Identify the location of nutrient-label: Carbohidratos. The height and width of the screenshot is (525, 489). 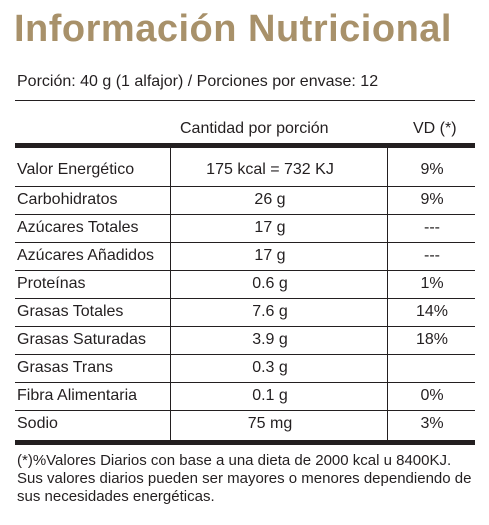
(67, 199).